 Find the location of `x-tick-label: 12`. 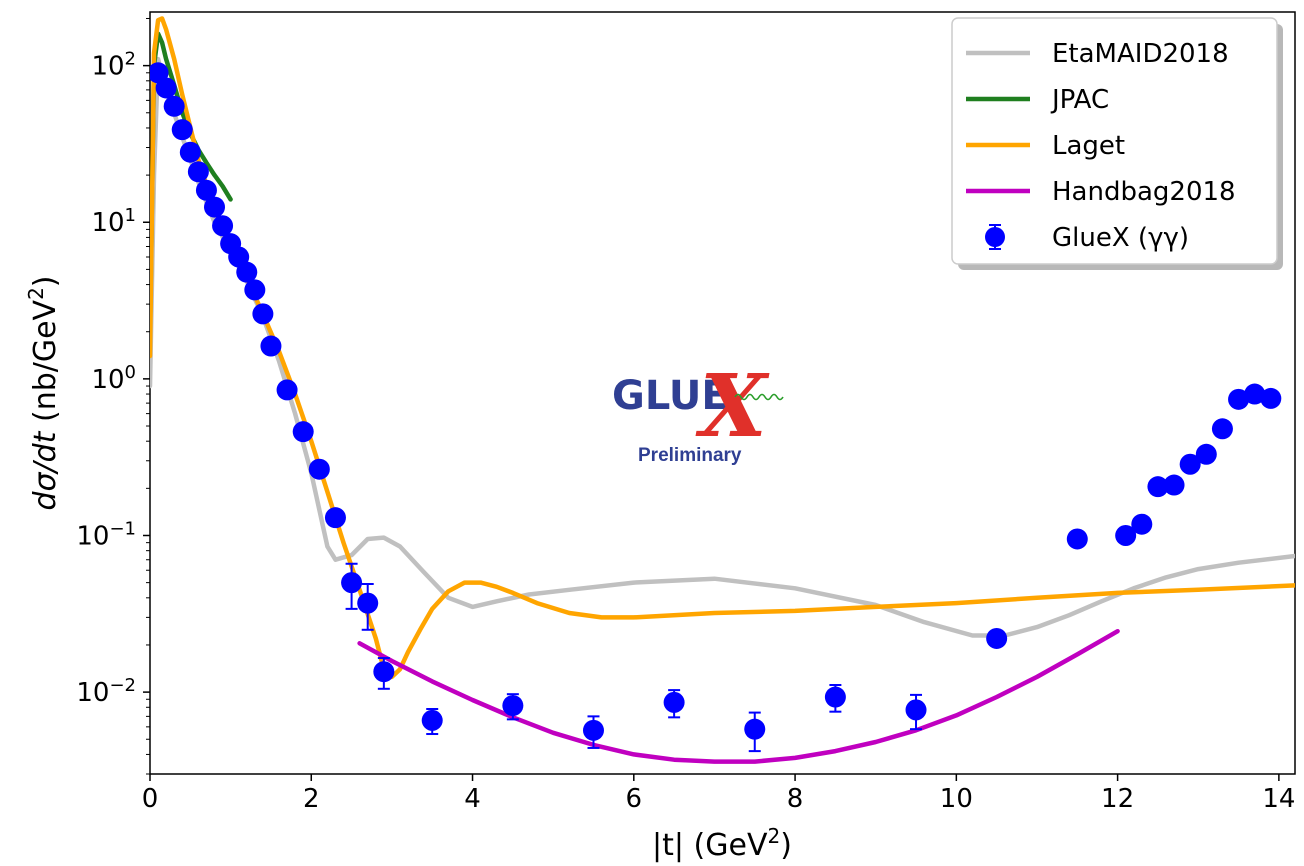

x-tick-label: 12 is located at coordinates (1117, 799).